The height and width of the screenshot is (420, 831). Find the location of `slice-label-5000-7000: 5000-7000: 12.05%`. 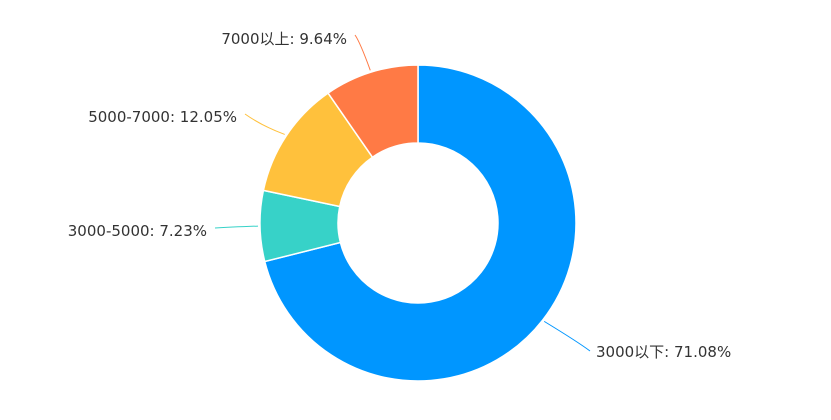

slice-label-5000-7000: 5000-7000: 12.05% is located at coordinates (162, 117).